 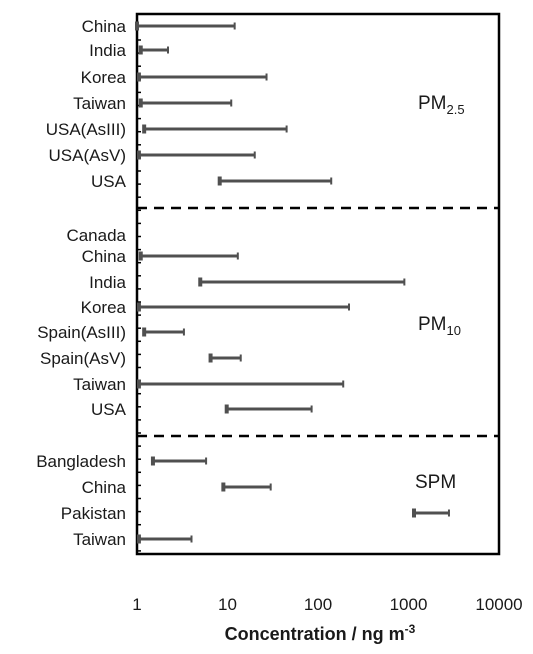 I want to click on category-label: Spain(AsIII), so click(x=81, y=332).